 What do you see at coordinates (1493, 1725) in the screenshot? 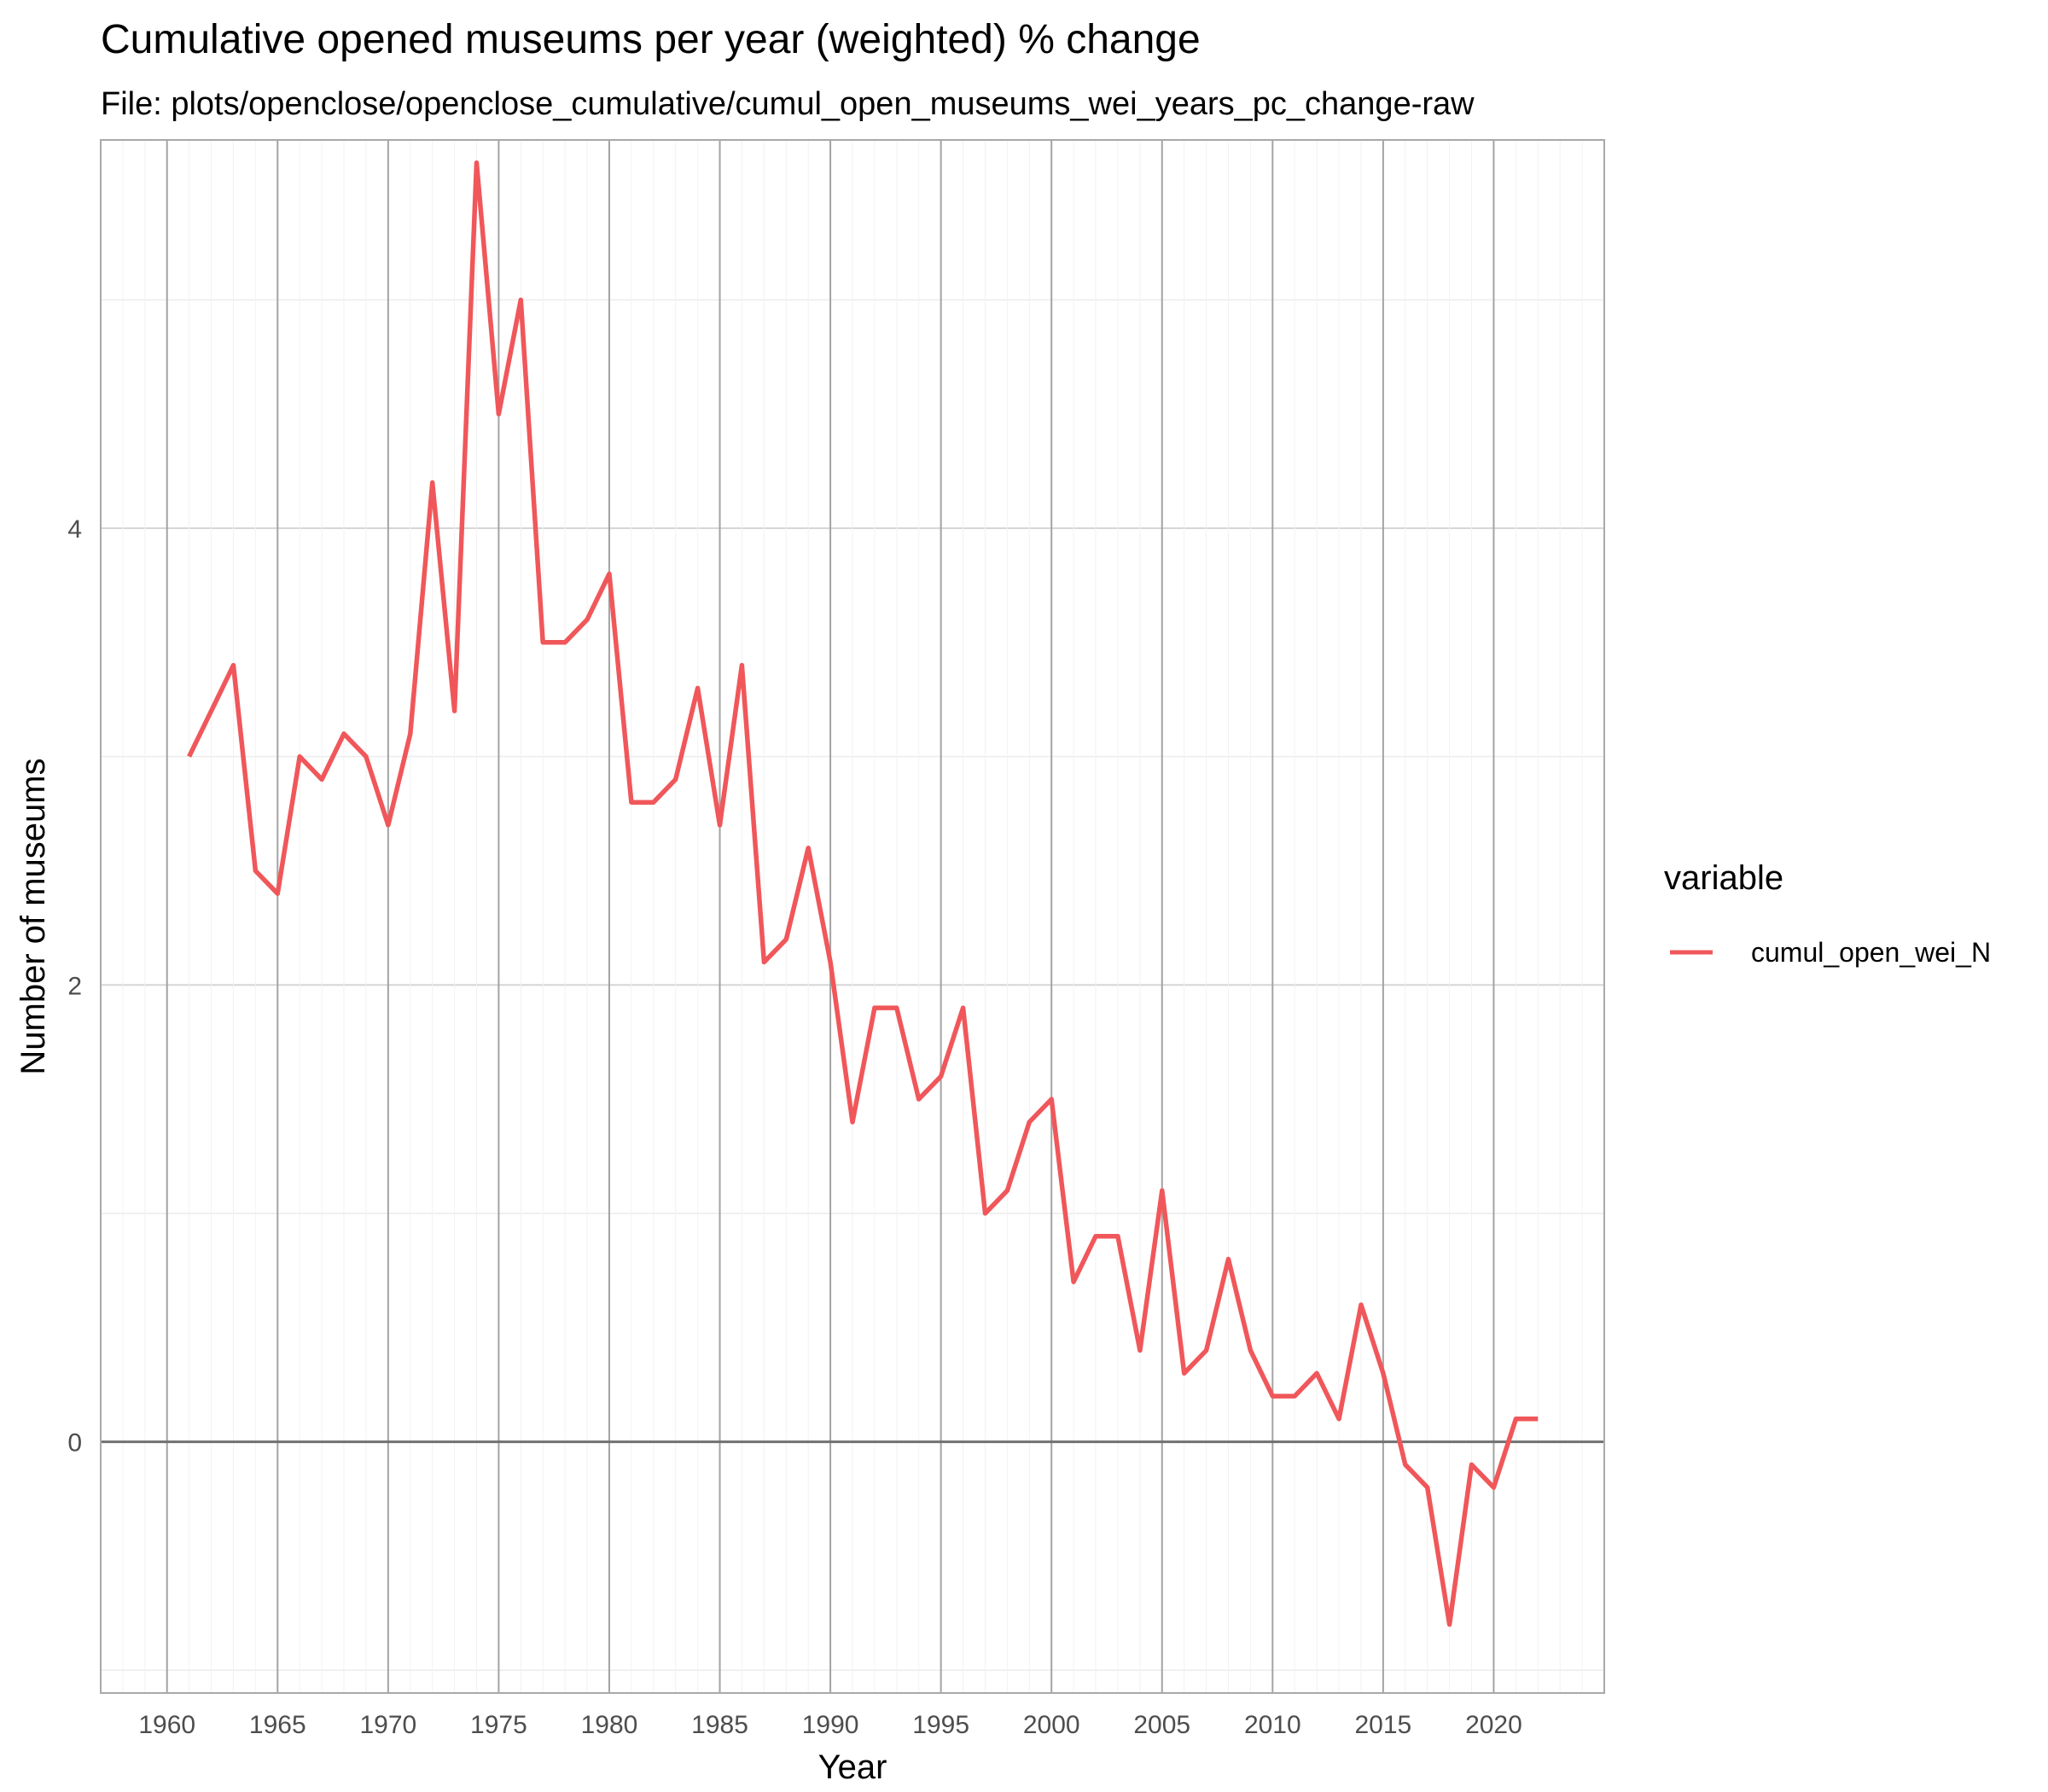
I see `x-tick-label: 2020` at bounding box center [1493, 1725].